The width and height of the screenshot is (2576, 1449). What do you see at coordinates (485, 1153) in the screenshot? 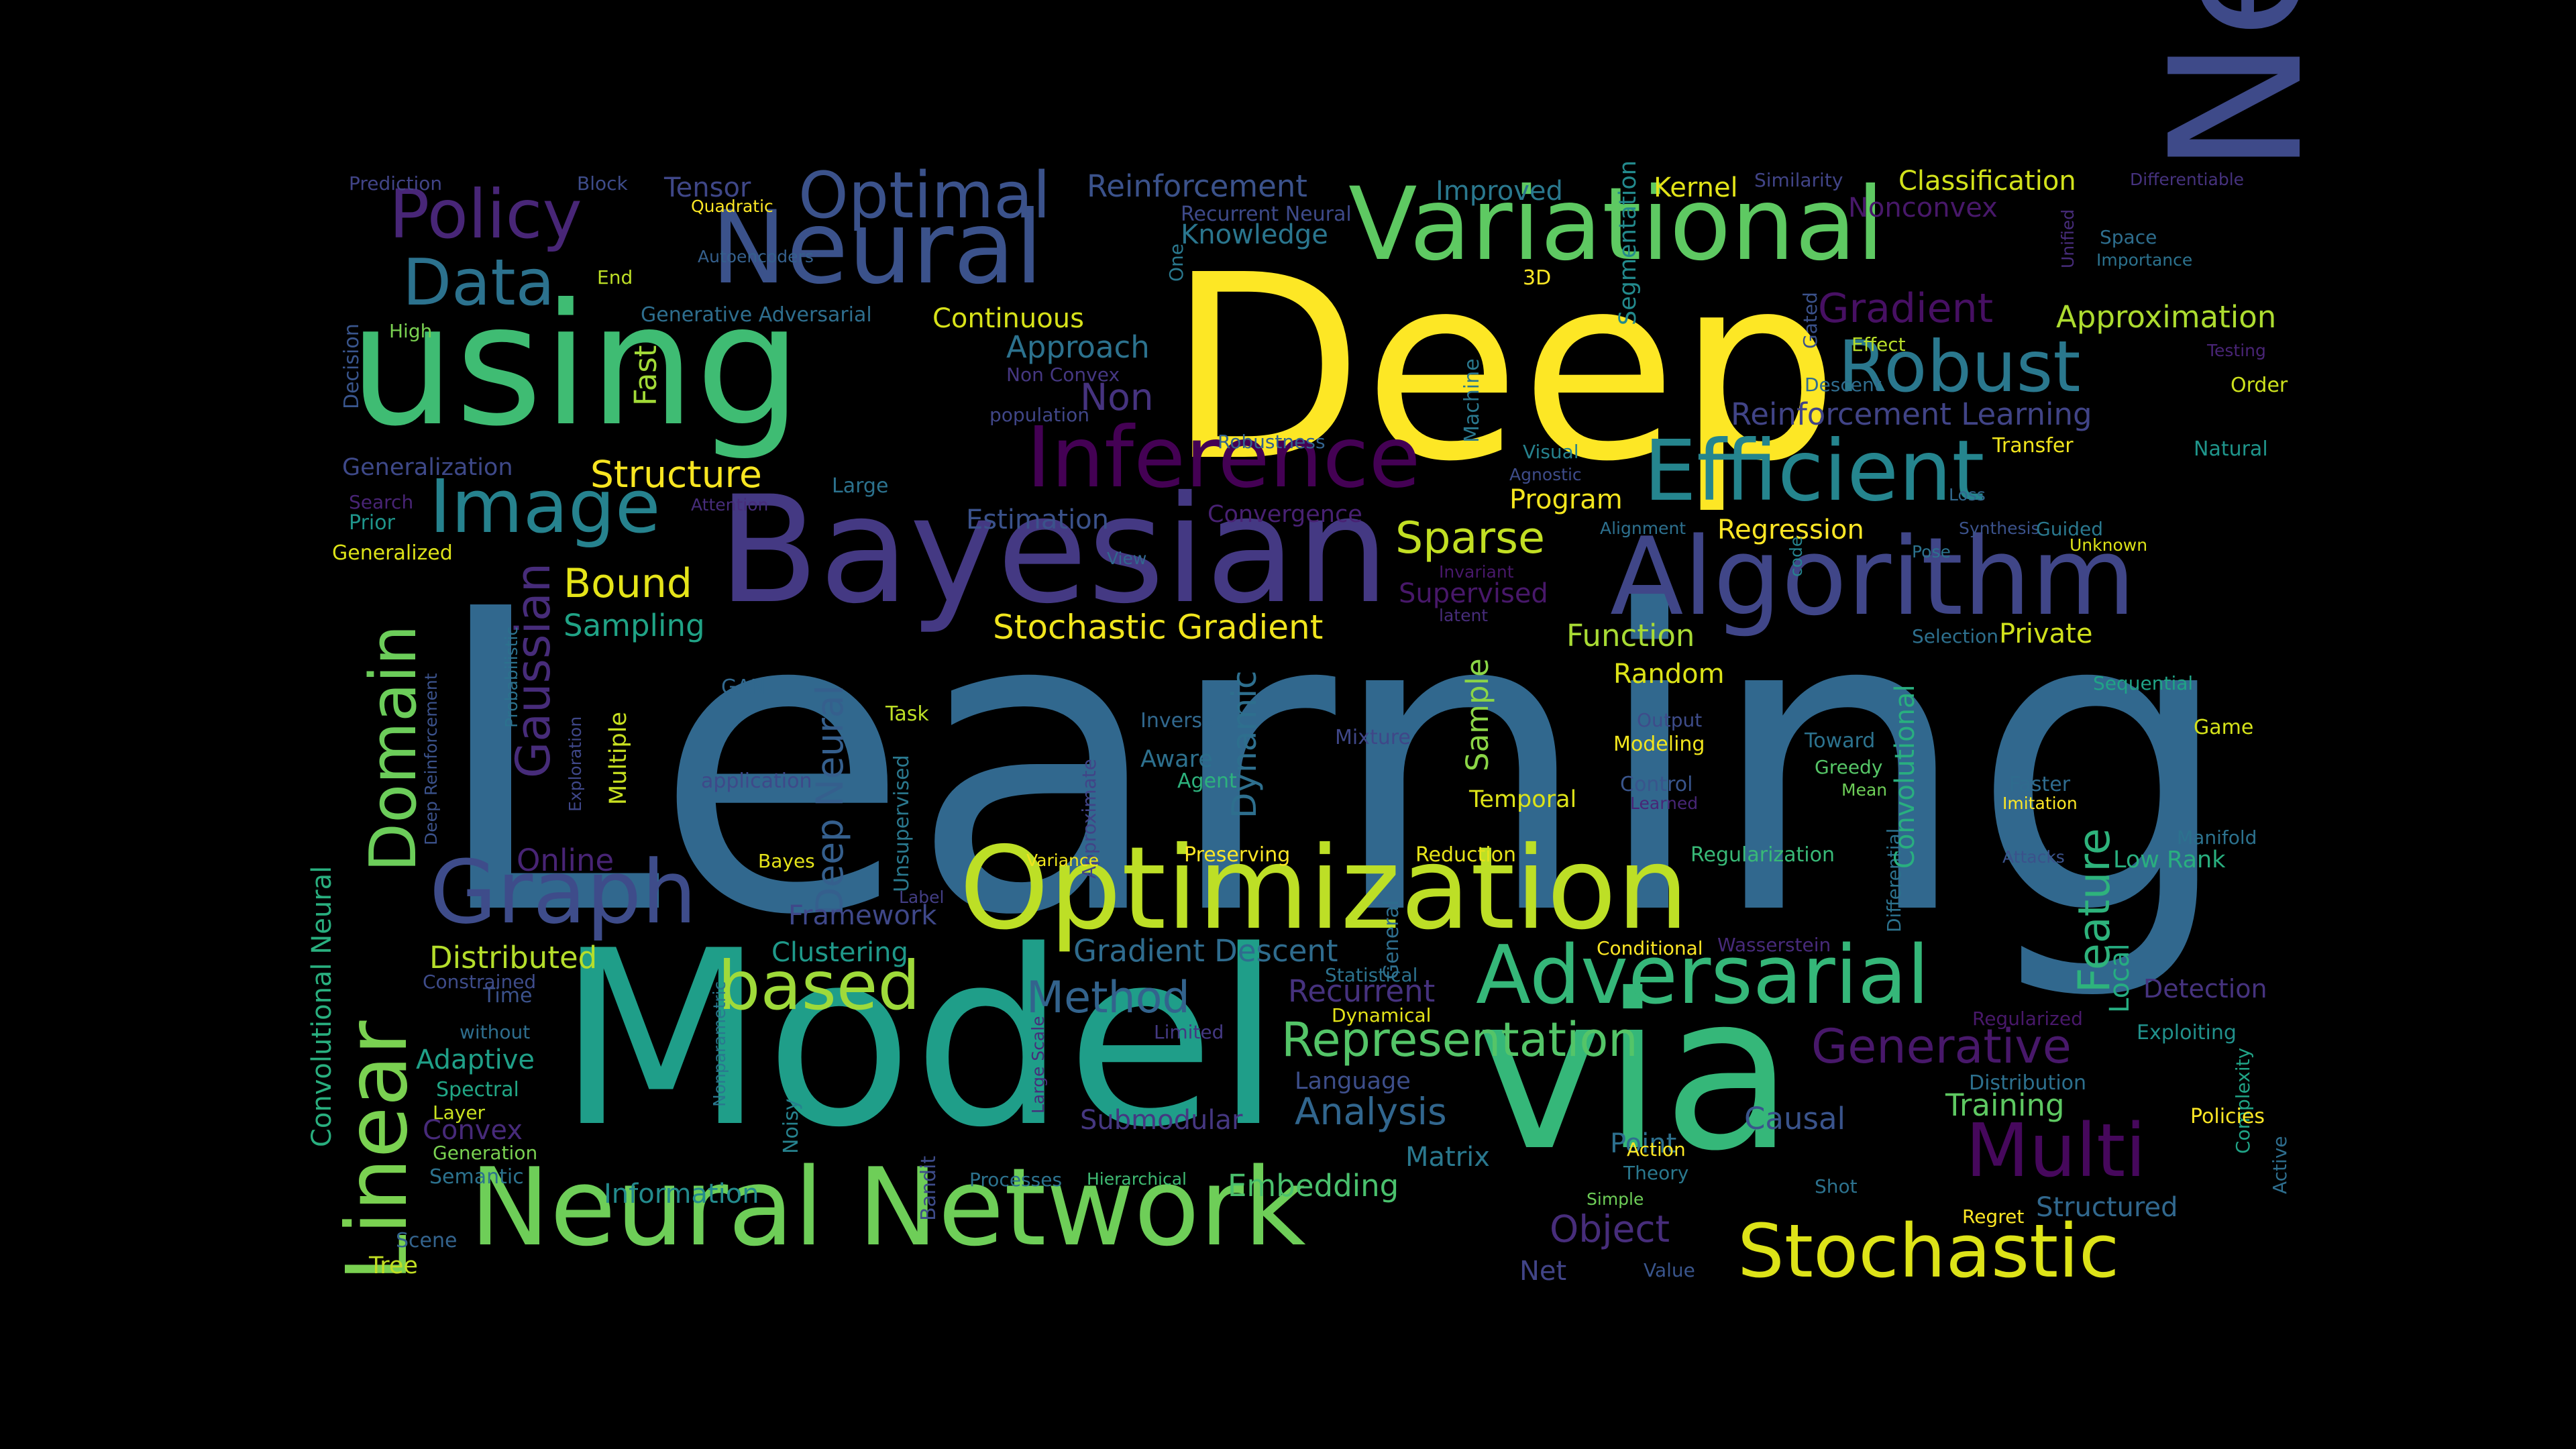
I see `word: Generation` at bounding box center [485, 1153].